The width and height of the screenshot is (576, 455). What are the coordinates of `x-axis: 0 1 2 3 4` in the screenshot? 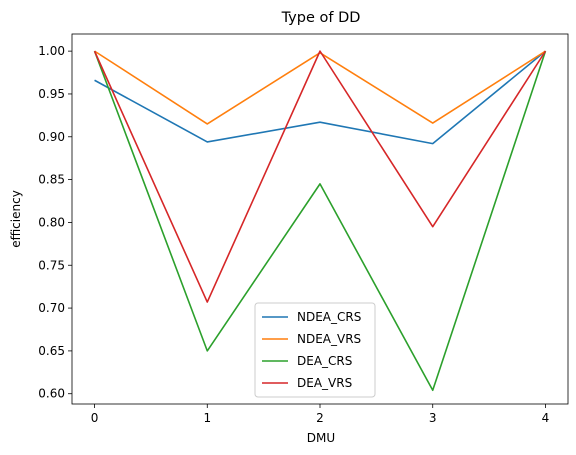 It's located at (320, 414).